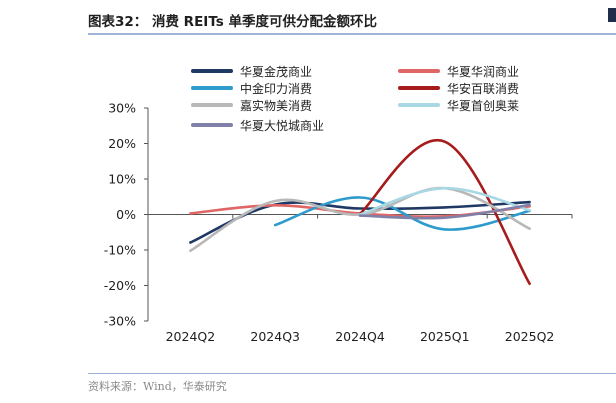 The width and height of the screenshot is (616, 403). Describe the element at coordinates (122, 143) in the screenshot. I see `y-tick-label: 20%` at that location.